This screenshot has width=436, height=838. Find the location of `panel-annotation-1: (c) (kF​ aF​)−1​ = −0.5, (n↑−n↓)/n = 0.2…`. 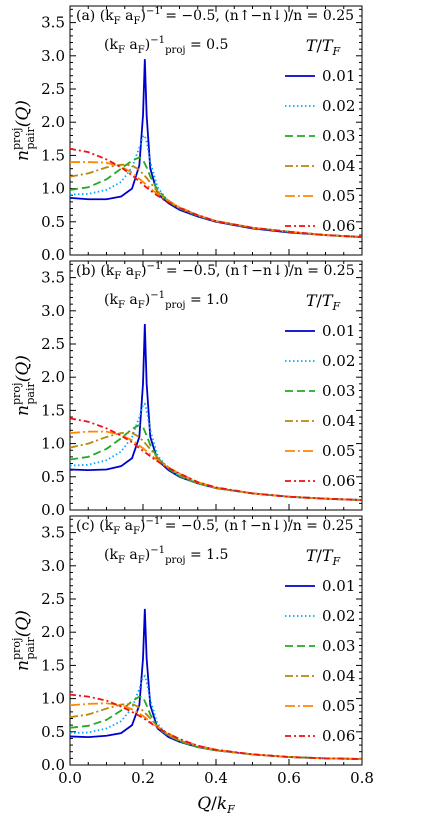

panel-annotation-1: (c) (kF​ aF​)−1​ = −0.5, (n↑−n↓)/n = 0.2… is located at coordinates (215, 526).